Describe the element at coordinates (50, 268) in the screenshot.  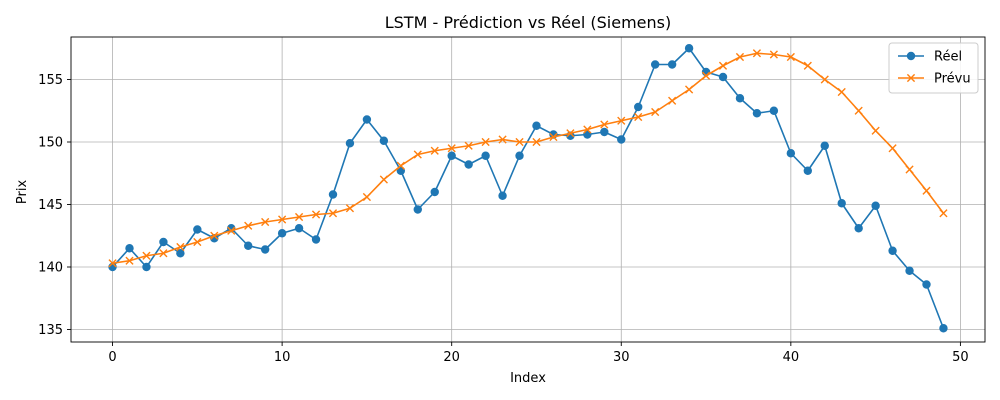
I see `y-tick-label: 140` at that location.